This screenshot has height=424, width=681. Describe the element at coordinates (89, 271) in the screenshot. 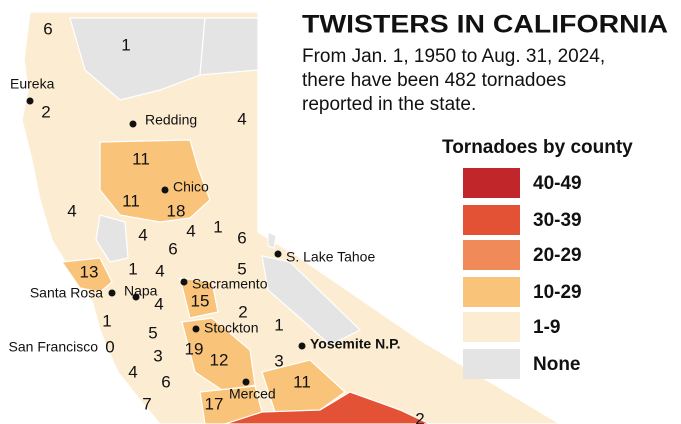

I see `county-count: 13` at that location.